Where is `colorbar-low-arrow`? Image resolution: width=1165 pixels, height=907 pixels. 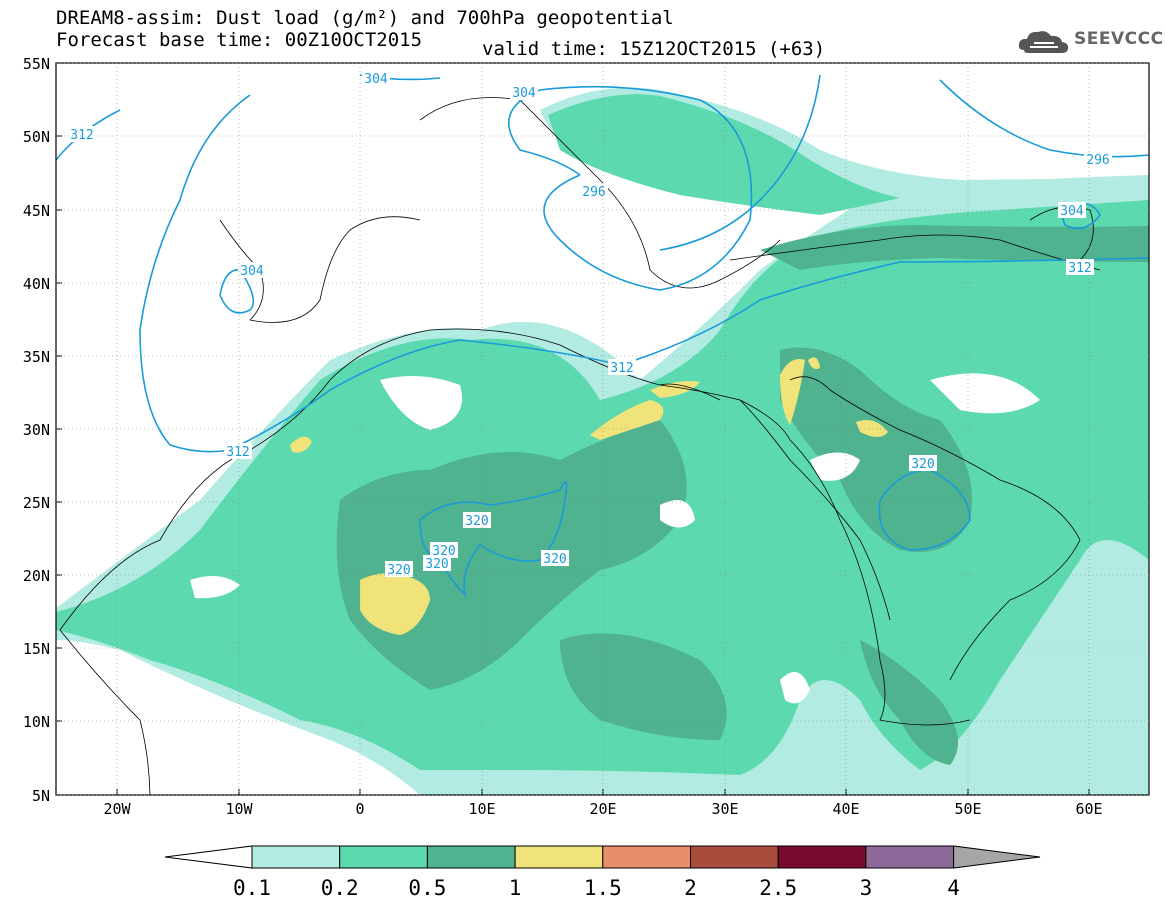
colorbar-low-arrow is located at coordinates (208, 857).